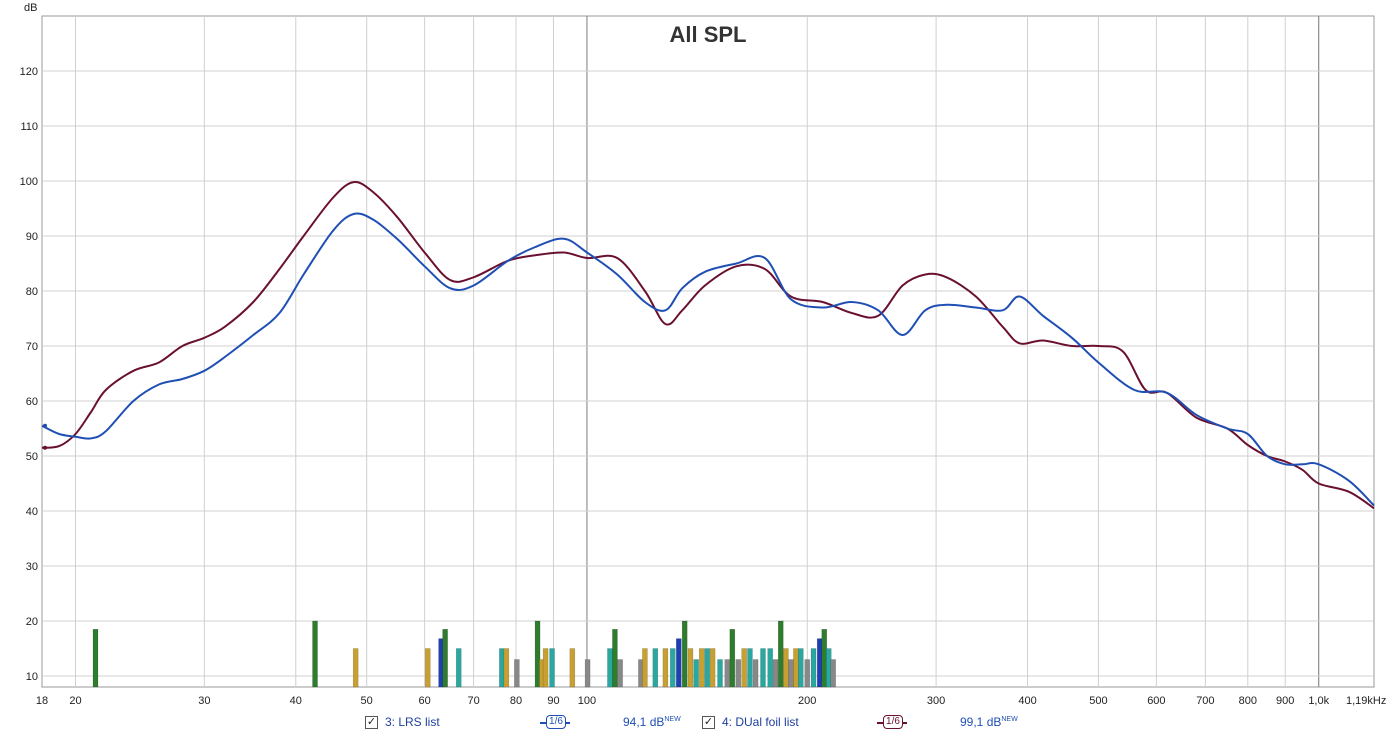  What do you see at coordinates (412, 722) in the screenshot?
I see `legend-label-lrs: 3: LRS list` at bounding box center [412, 722].